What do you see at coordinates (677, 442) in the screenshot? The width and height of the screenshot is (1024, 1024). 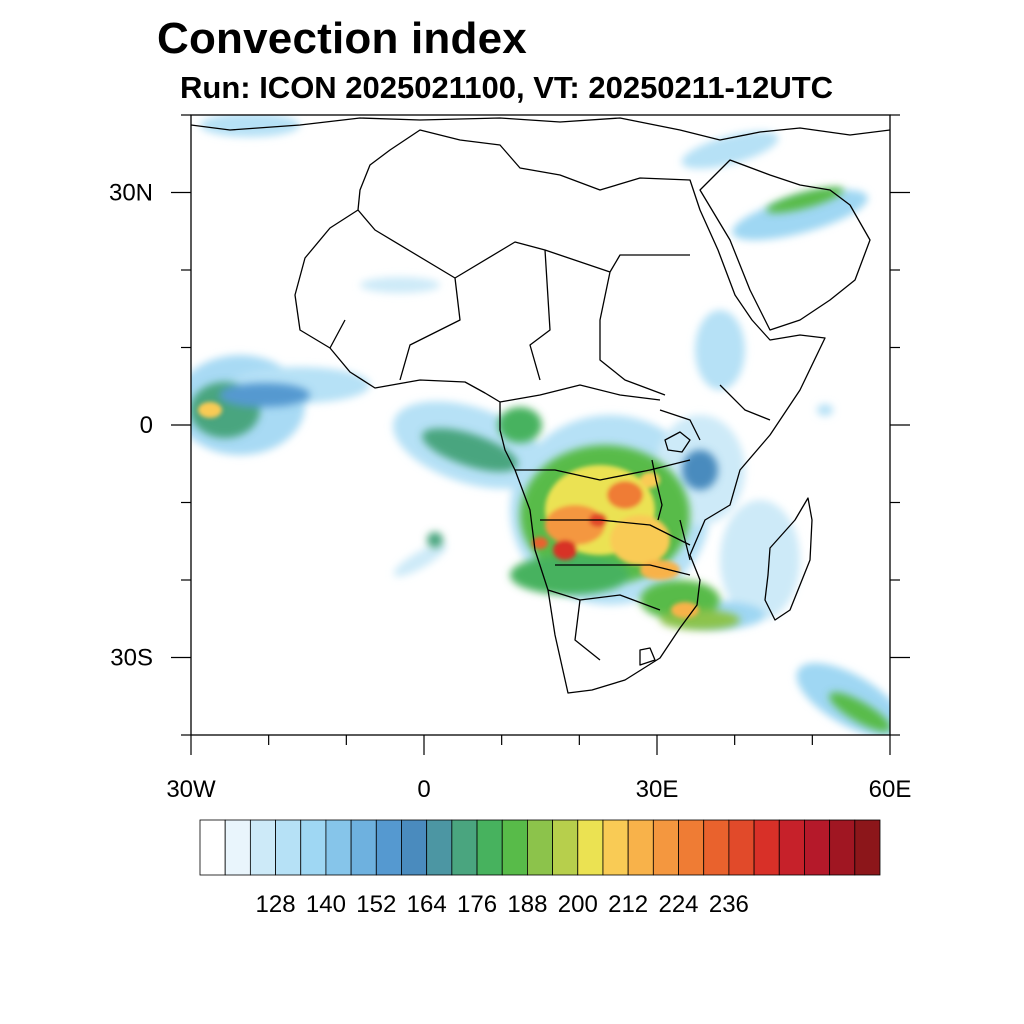 I see `lake-victoria` at bounding box center [677, 442].